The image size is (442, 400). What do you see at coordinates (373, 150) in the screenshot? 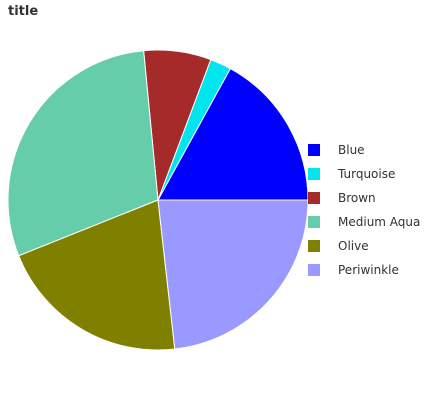
I see `legend-item-blue: Blue` at bounding box center [373, 150].